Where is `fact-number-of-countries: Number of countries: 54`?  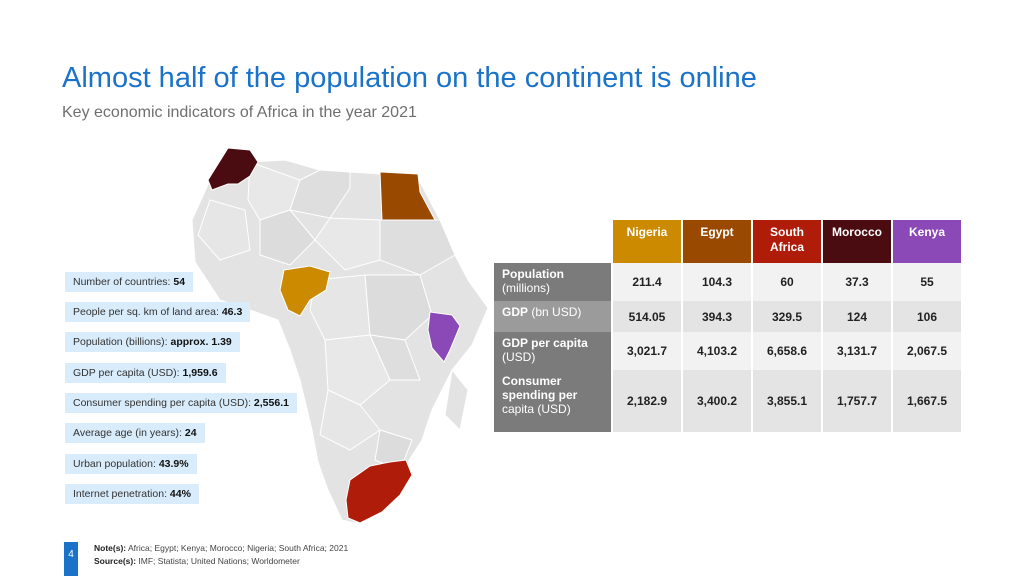
fact-number-of-countries: Number of countries: 54 is located at coordinates (129, 282).